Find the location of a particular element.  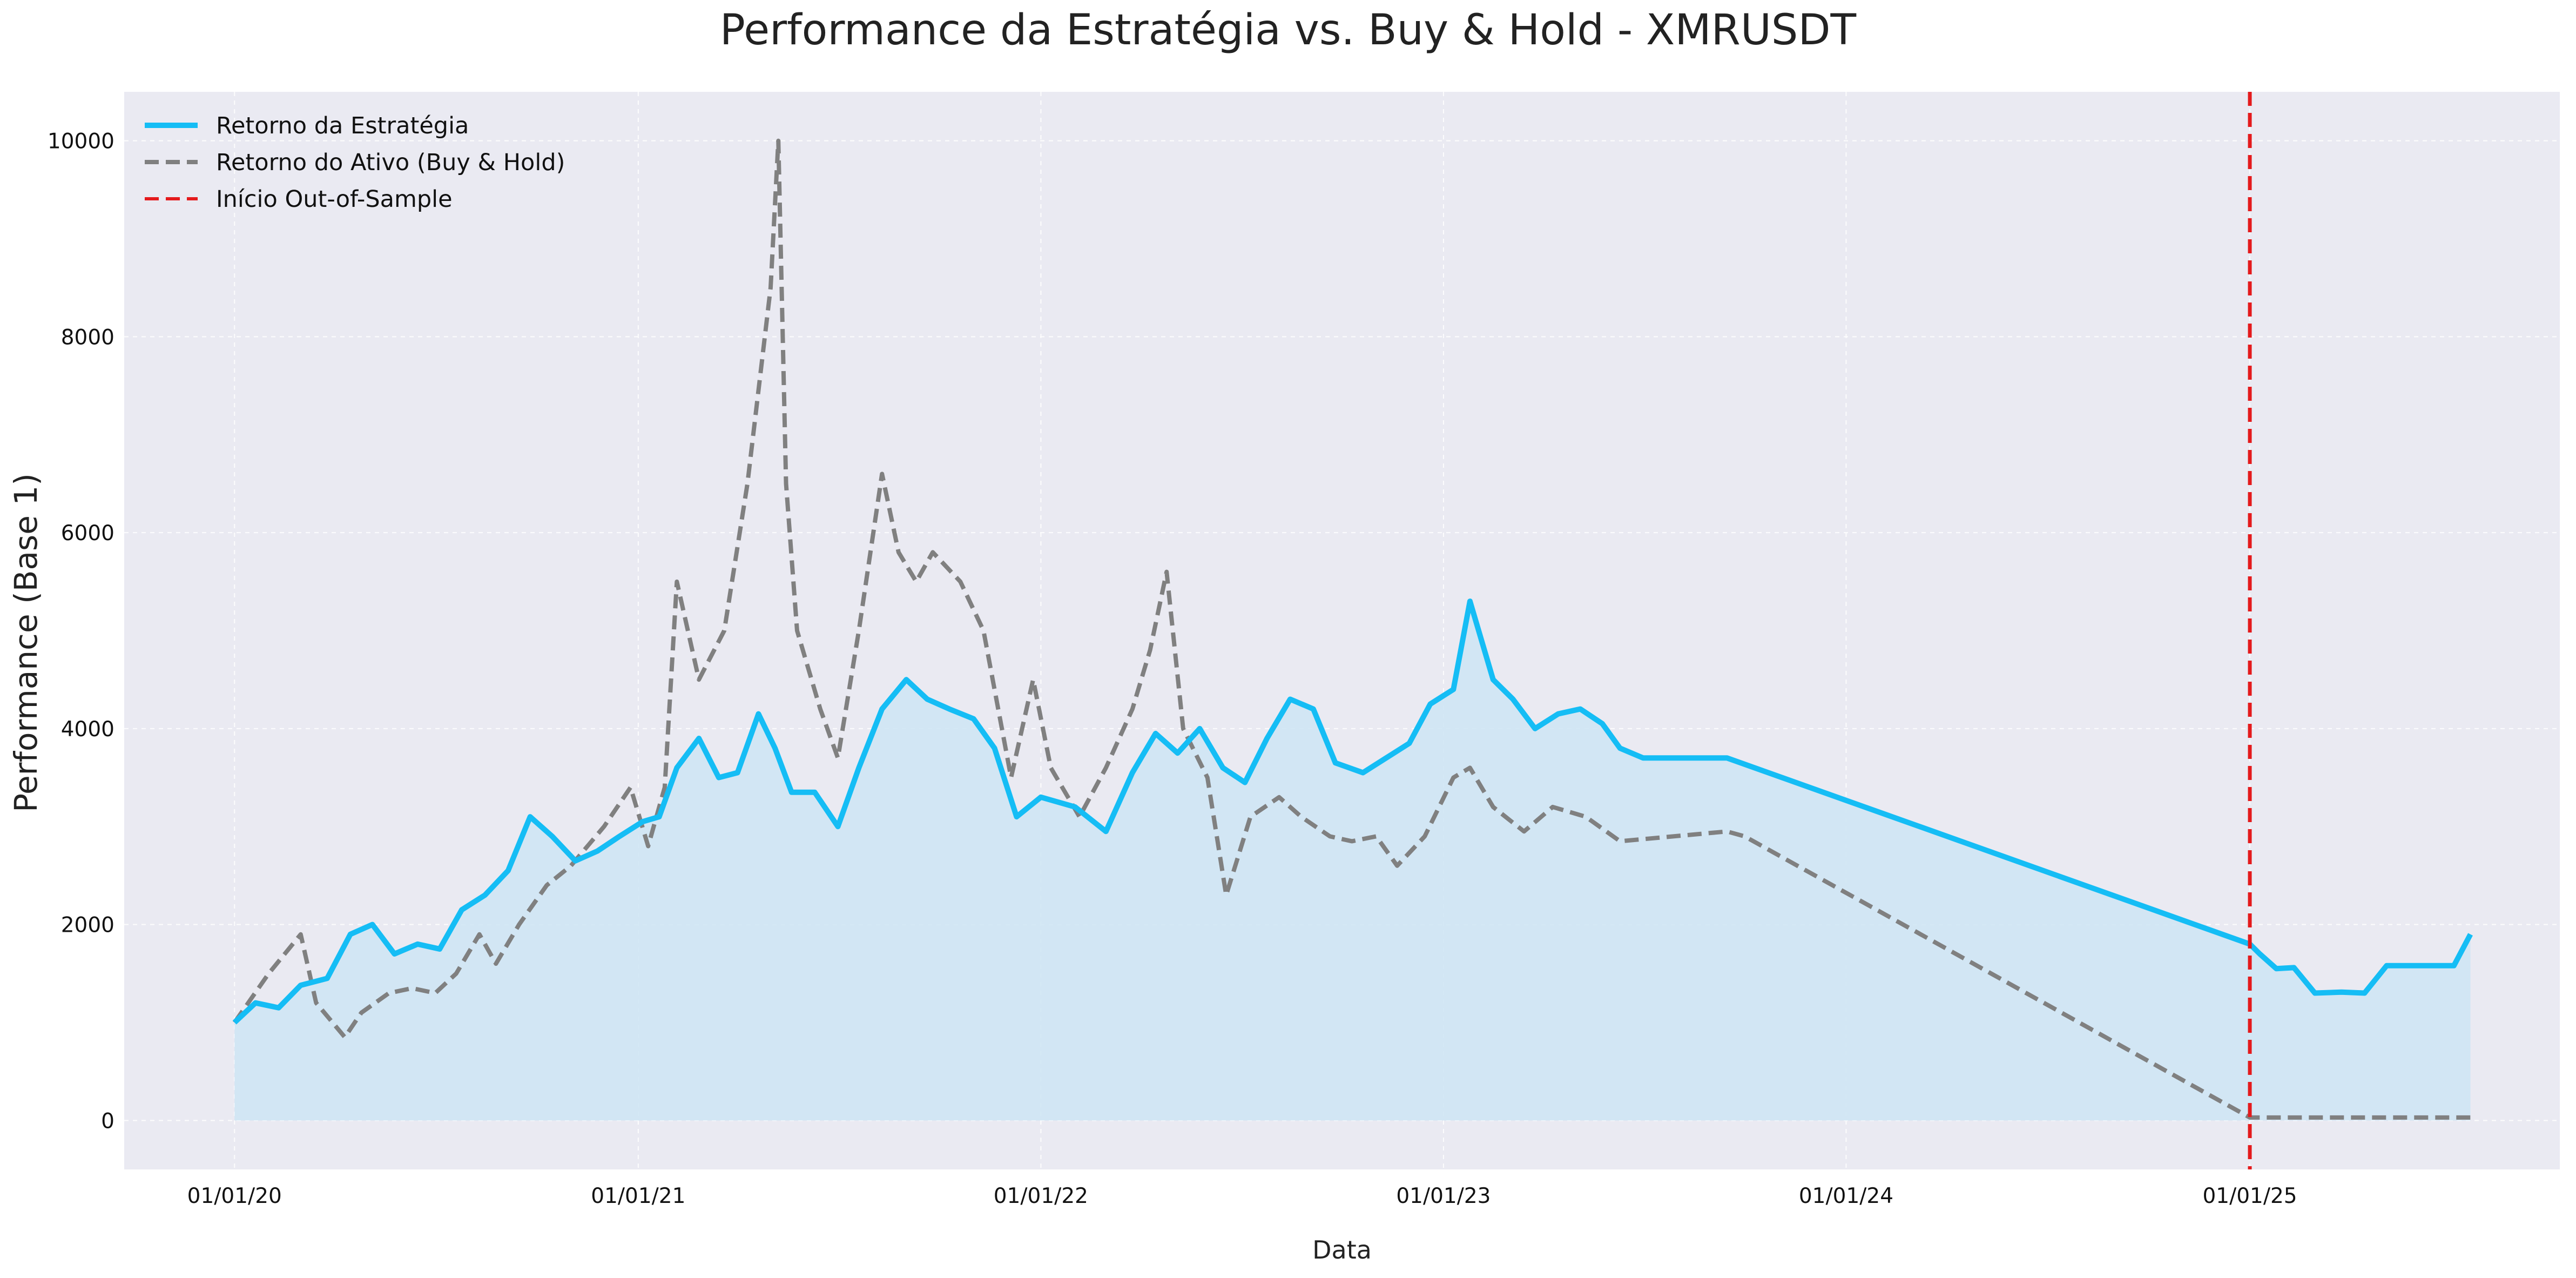

y-tick-label-2: 4000 is located at coordinates (87, 729).